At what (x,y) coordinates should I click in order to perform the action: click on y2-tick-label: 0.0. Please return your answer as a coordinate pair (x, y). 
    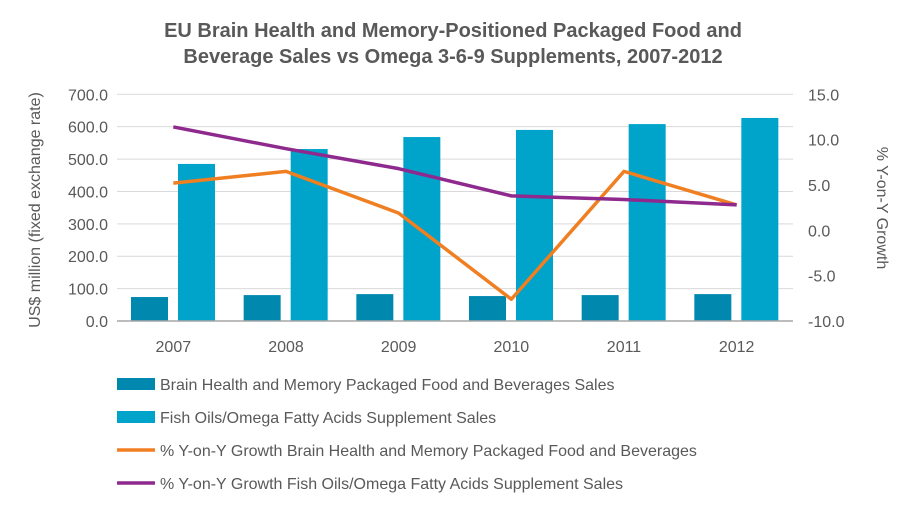
    Looking at the image, I should click on (819, 231).